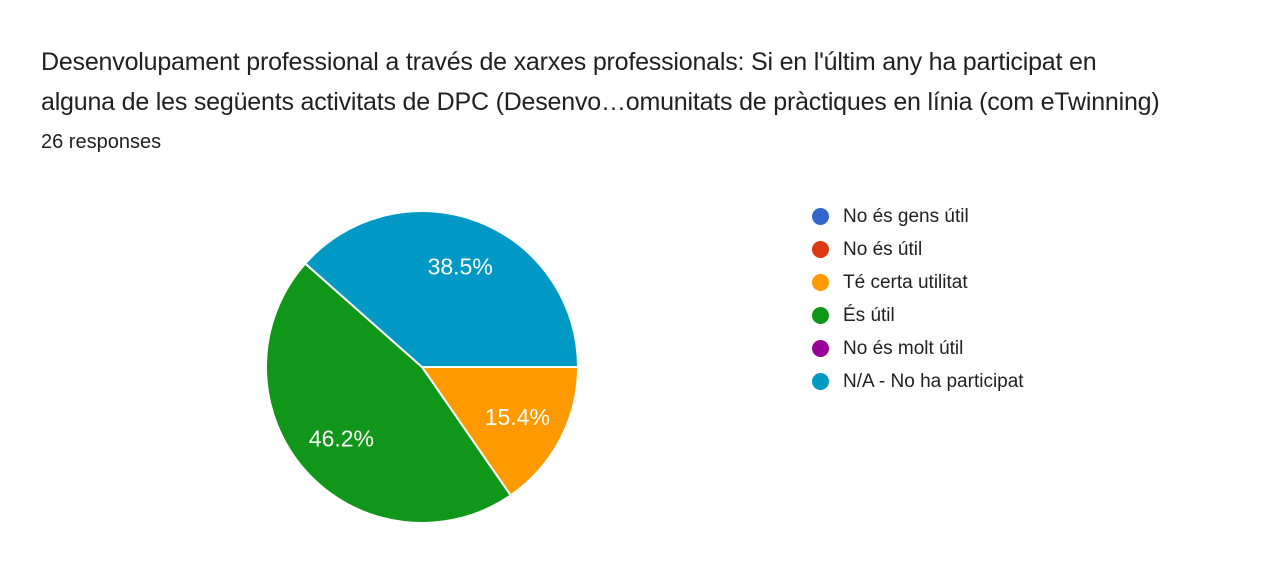 This screenshot has width=1280, height=580. I want to click on pie-chart-area: 15.4% 46.2% 38.5%, so click(422, 367).